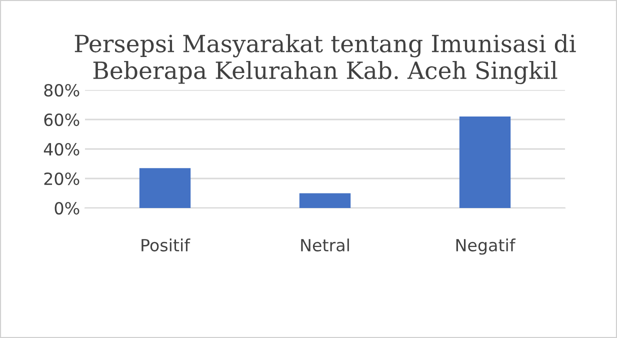 The image size is (617, 338). What do you see at coordinates (166, 245) in the screenshot?
I see `x-tick-label: Positif` at bounding box center [166, 245].